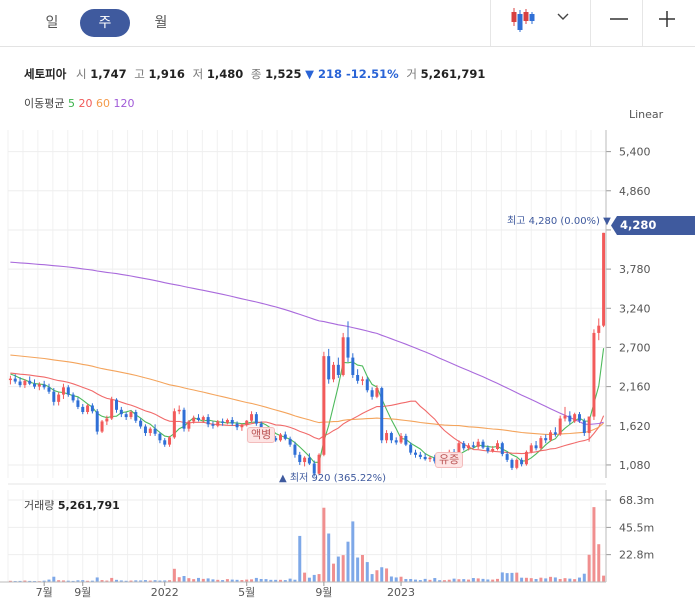 The width and height of the screenshot is (695, 604). I want to click on date-tick-label: 2022, so click(165, 592).